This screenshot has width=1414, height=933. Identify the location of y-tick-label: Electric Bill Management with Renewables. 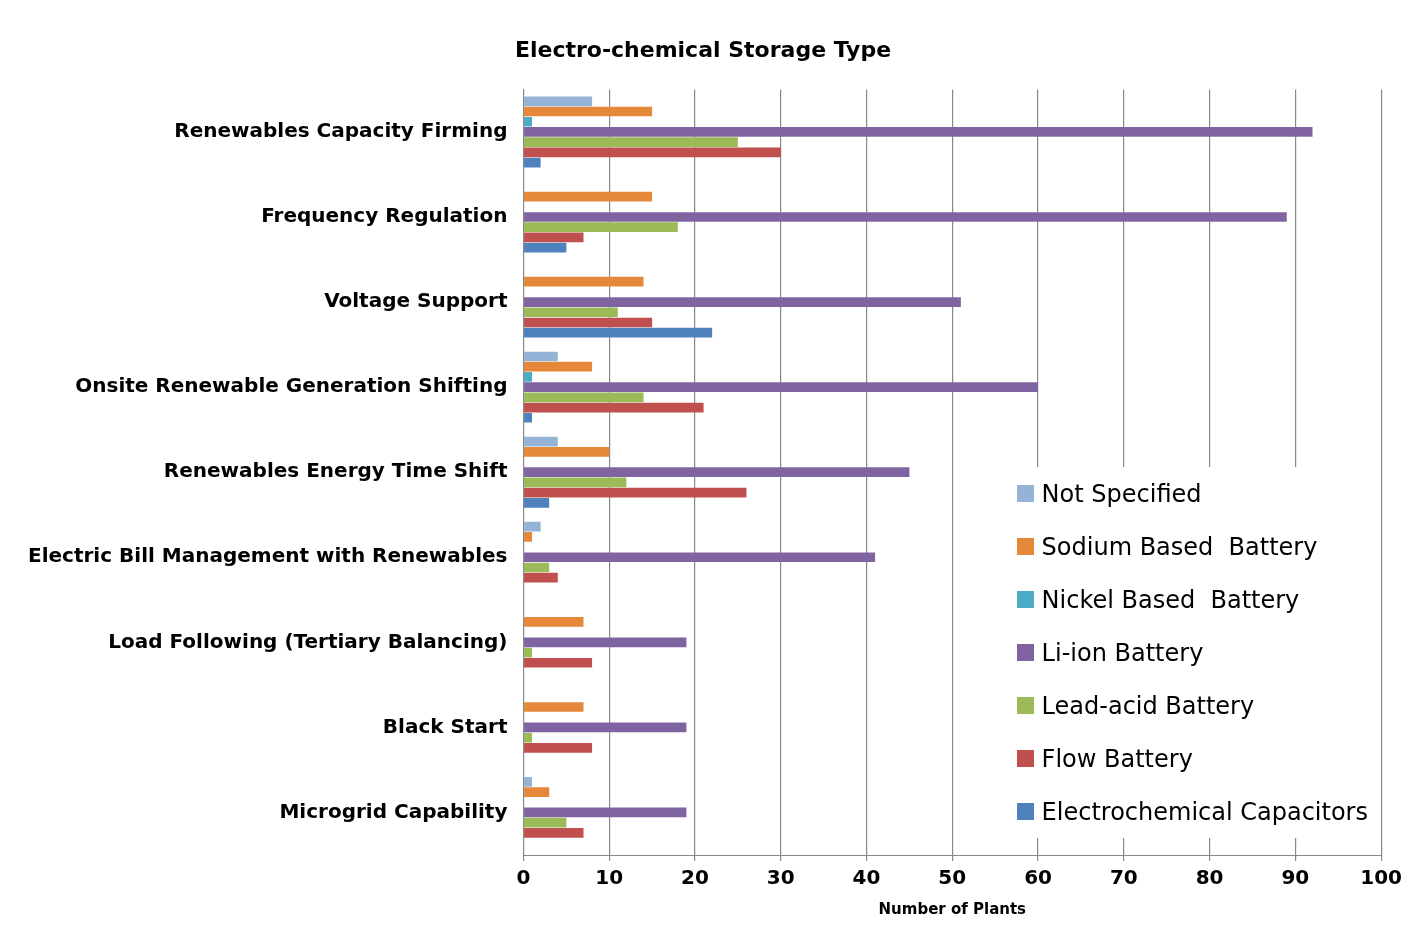
(267, 555).